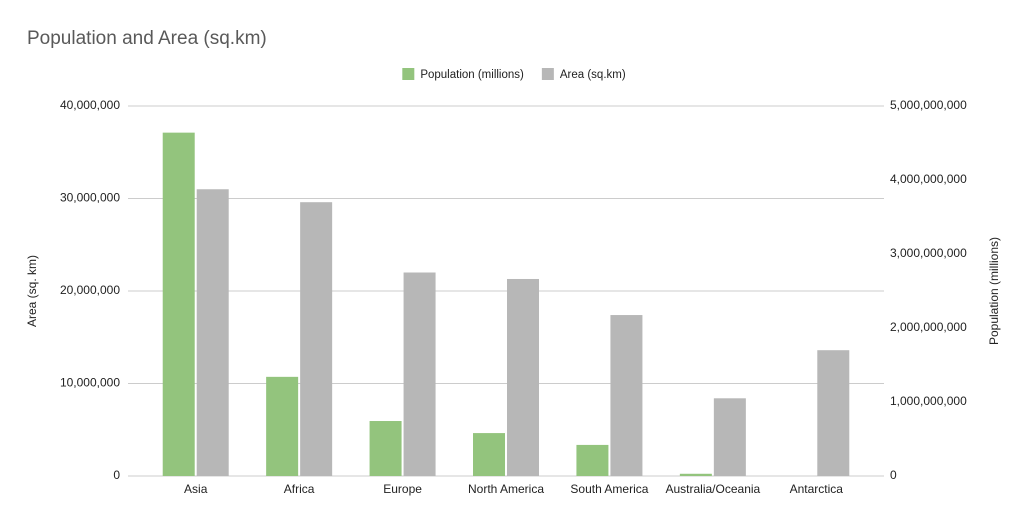  Describe the element at coordinates (147, 38) in the screenshot. I see `chart-title: Population and Area (sq.km)` at that location.